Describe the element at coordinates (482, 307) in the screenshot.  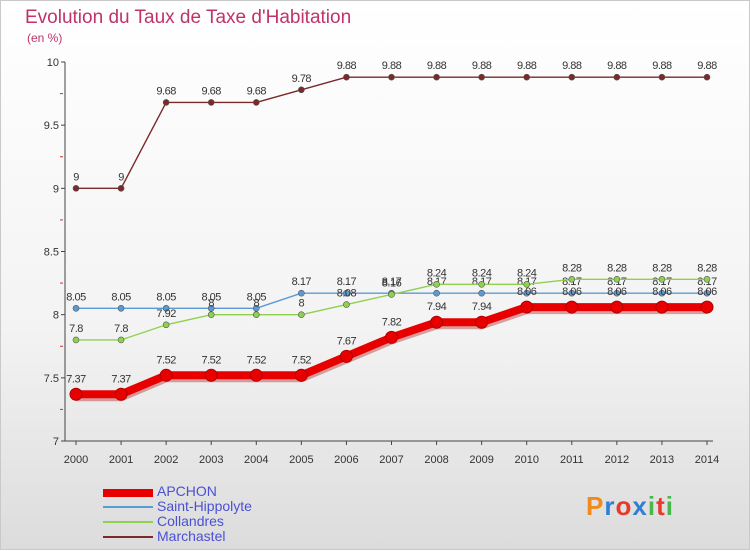
I see `data-label-apchon: 7.94` at that location.